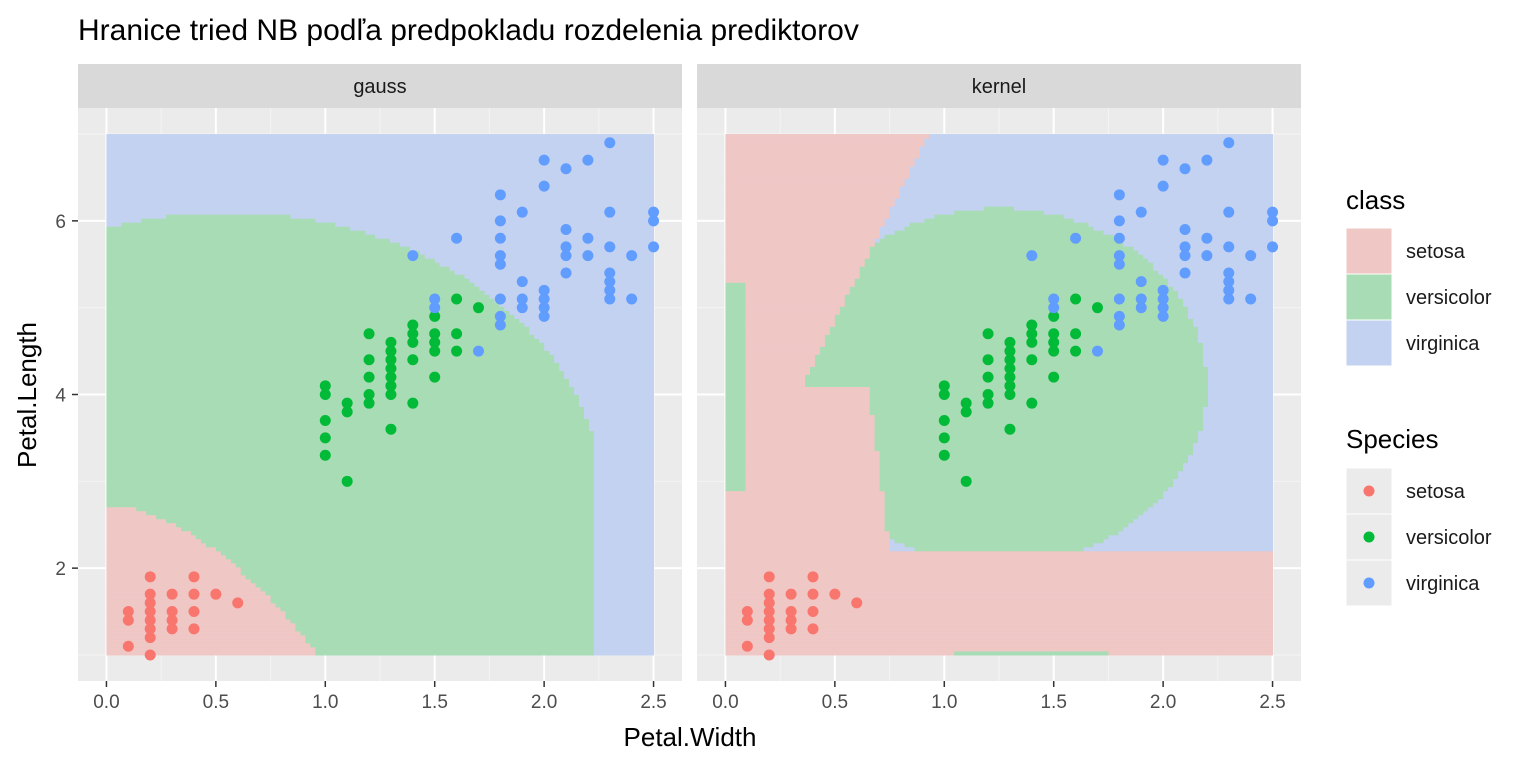 Image resolution: width=1536 pixels, height=768 pixels. Describe the element at coordinates (60, 396) in the screenshot. I see `y-tick-label: 4` at that location.